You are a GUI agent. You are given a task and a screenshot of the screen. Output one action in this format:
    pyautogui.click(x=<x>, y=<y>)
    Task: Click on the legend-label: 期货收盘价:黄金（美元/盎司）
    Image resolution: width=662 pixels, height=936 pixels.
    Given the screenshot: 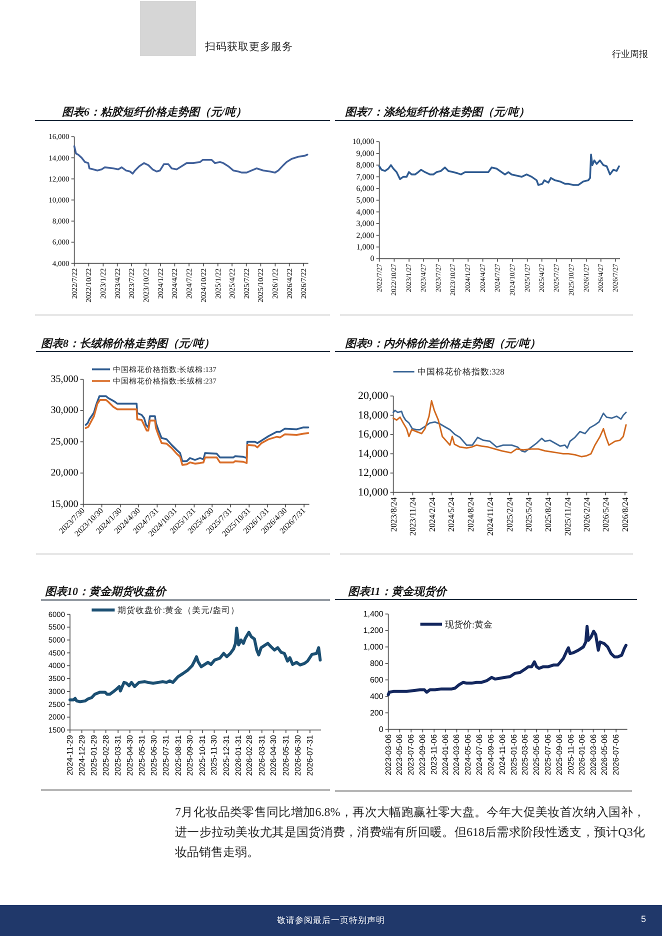 What is the action you would take?
    pyautogui.click(x=179, y=610)
    